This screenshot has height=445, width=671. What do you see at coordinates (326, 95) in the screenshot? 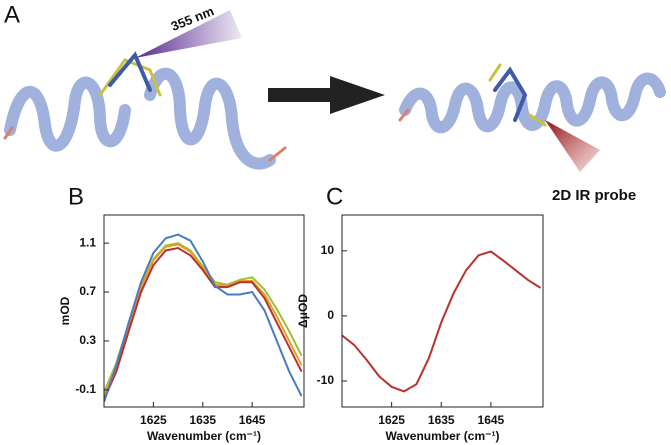
I see `arrow` at bounding box center [326, 95].